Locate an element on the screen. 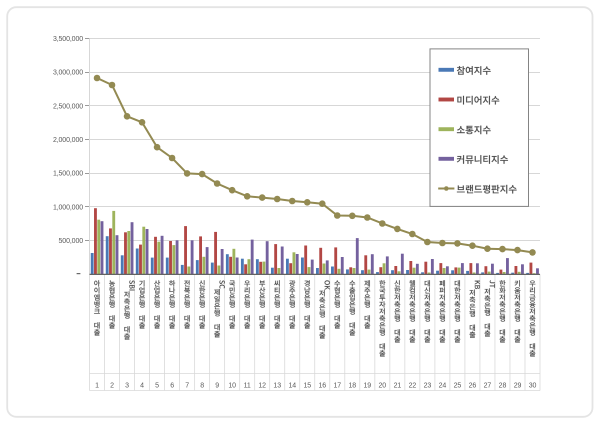 This screenshot has width=600, height=427. svg-text: 16 is located at coordinates (322, 385).